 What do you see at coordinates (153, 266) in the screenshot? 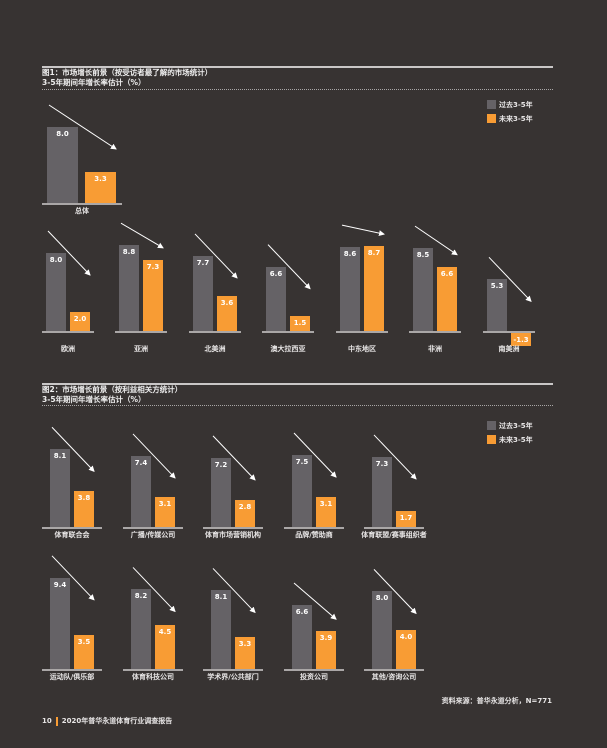
I see `data-label-future: 7.3` at bounding box center [153, 266].